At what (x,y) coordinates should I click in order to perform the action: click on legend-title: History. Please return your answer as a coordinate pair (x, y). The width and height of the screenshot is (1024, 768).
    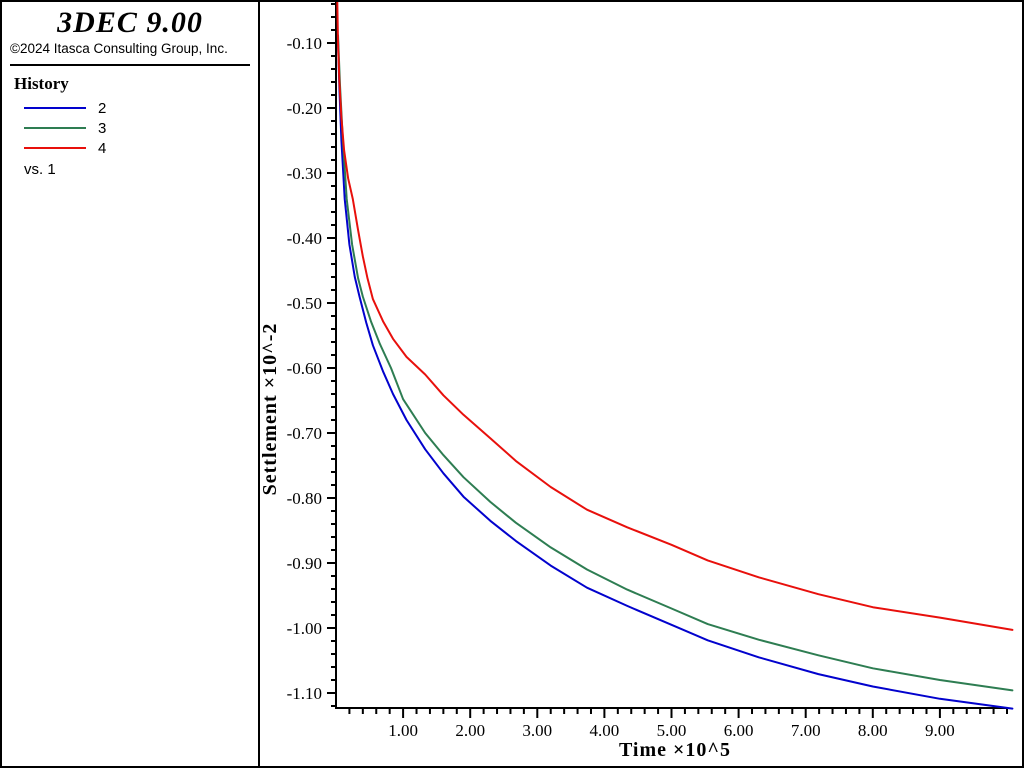
    Looking at the image, I should click on (41, 83).